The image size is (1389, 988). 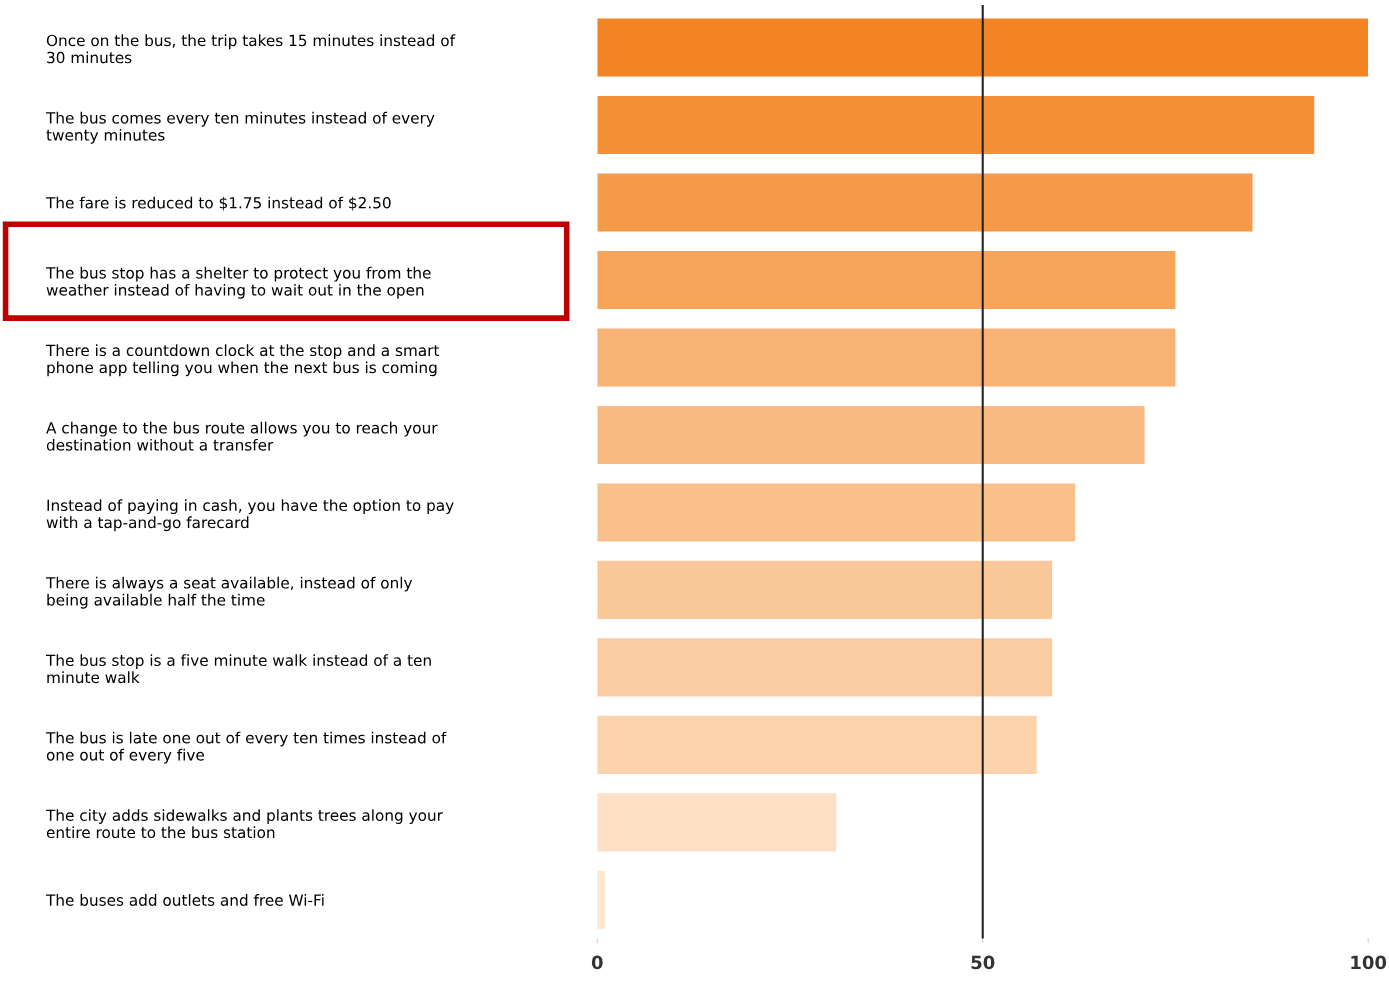 I want to click on y-tick-label: The bus comes every ten minutes instead of every twenty minutes, so click(x=240, y=127).